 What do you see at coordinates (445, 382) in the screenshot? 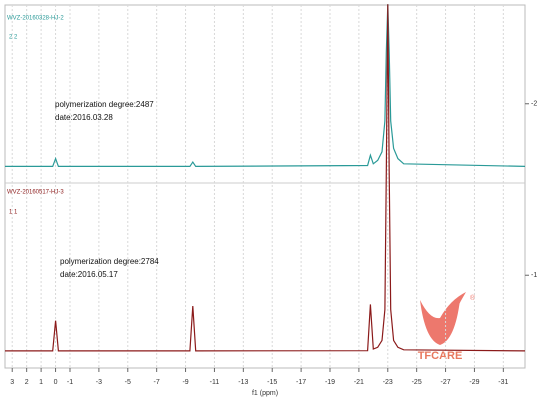
I see `x-tick-label: -27` at bounding box center [445, 382].